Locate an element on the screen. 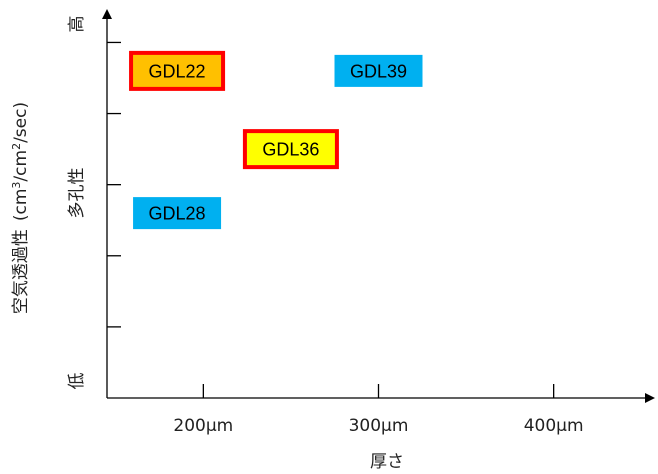  point-gdl22: GDL22 is located at coordinates (177, 70).